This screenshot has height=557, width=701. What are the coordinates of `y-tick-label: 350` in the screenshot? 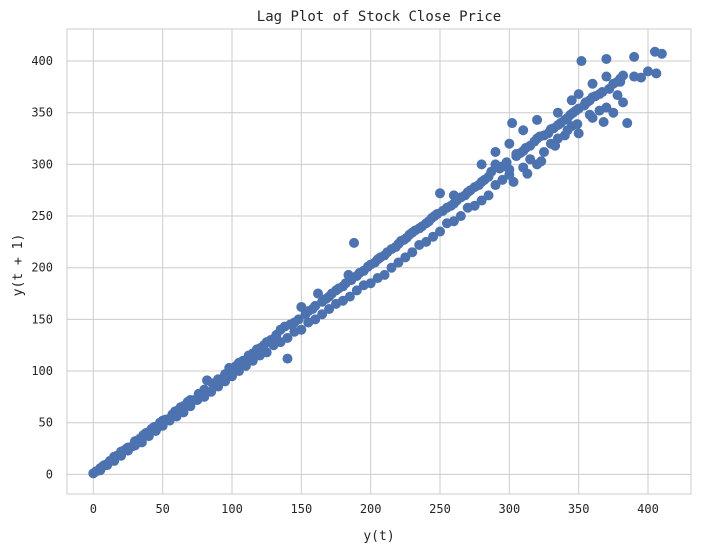 It's located at (42, 113).